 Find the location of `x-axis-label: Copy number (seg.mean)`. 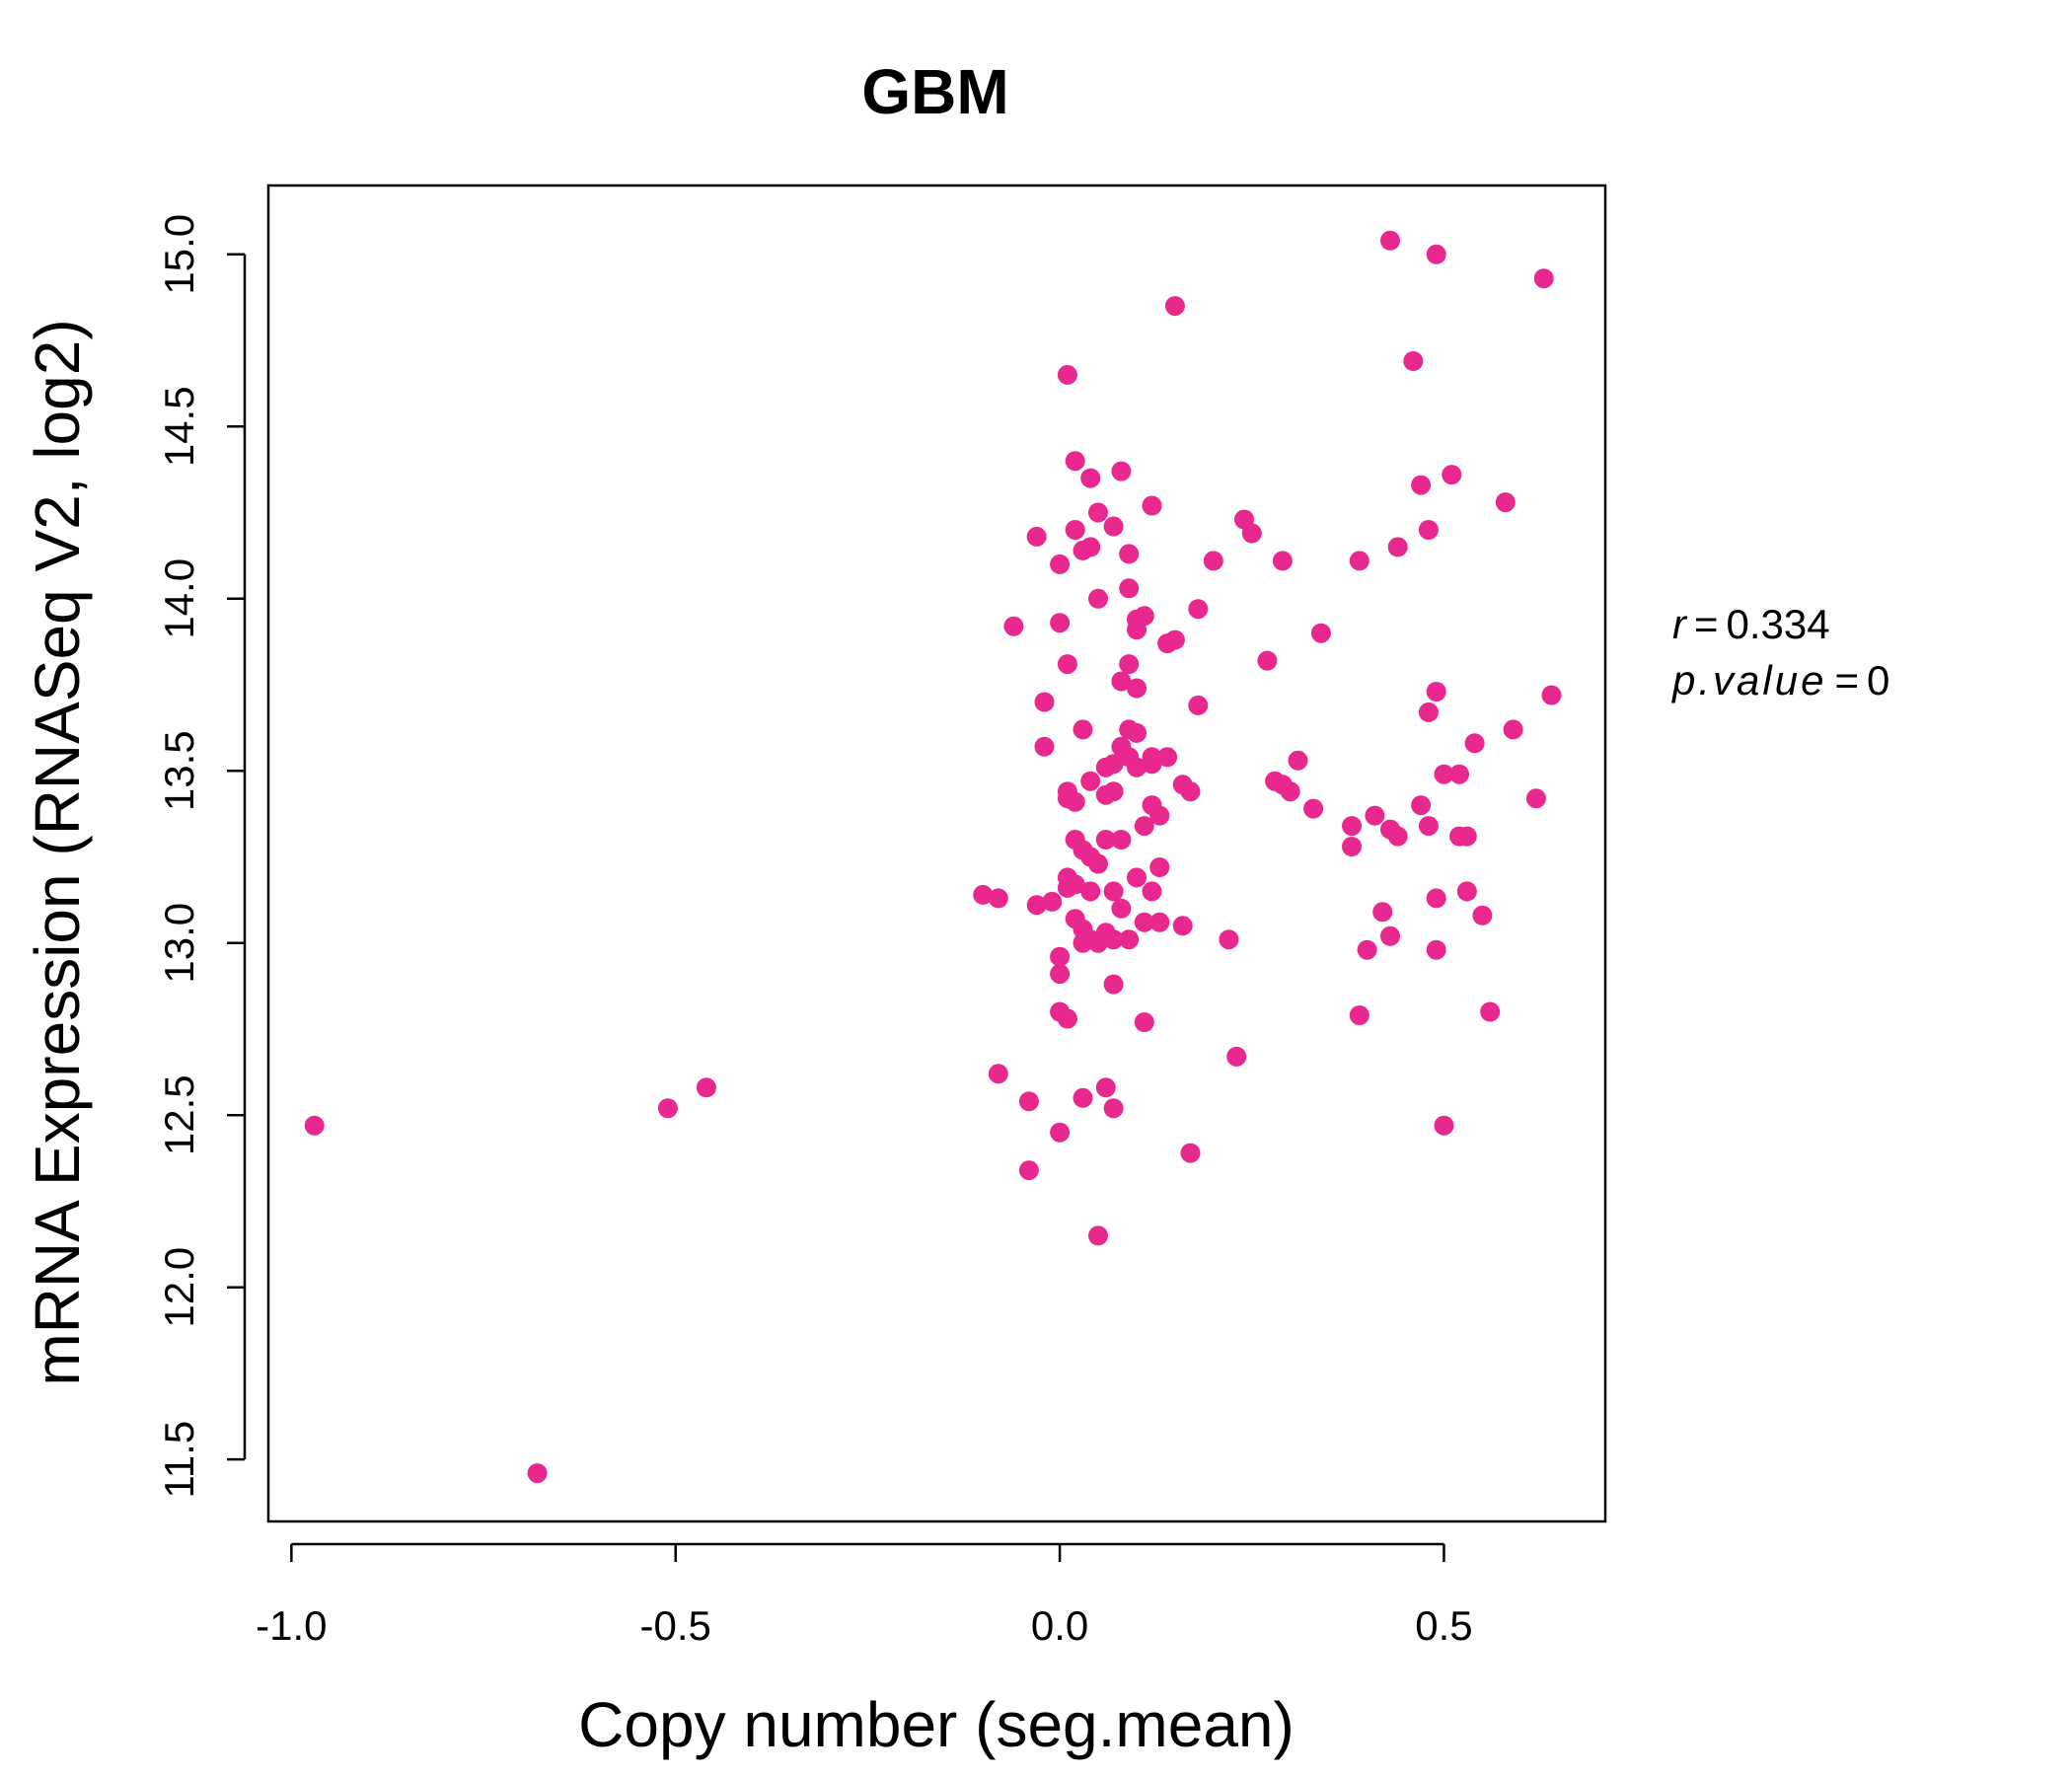

x-axis-label: Copy number (seg.mean) is located at coordinates (937, 1725).